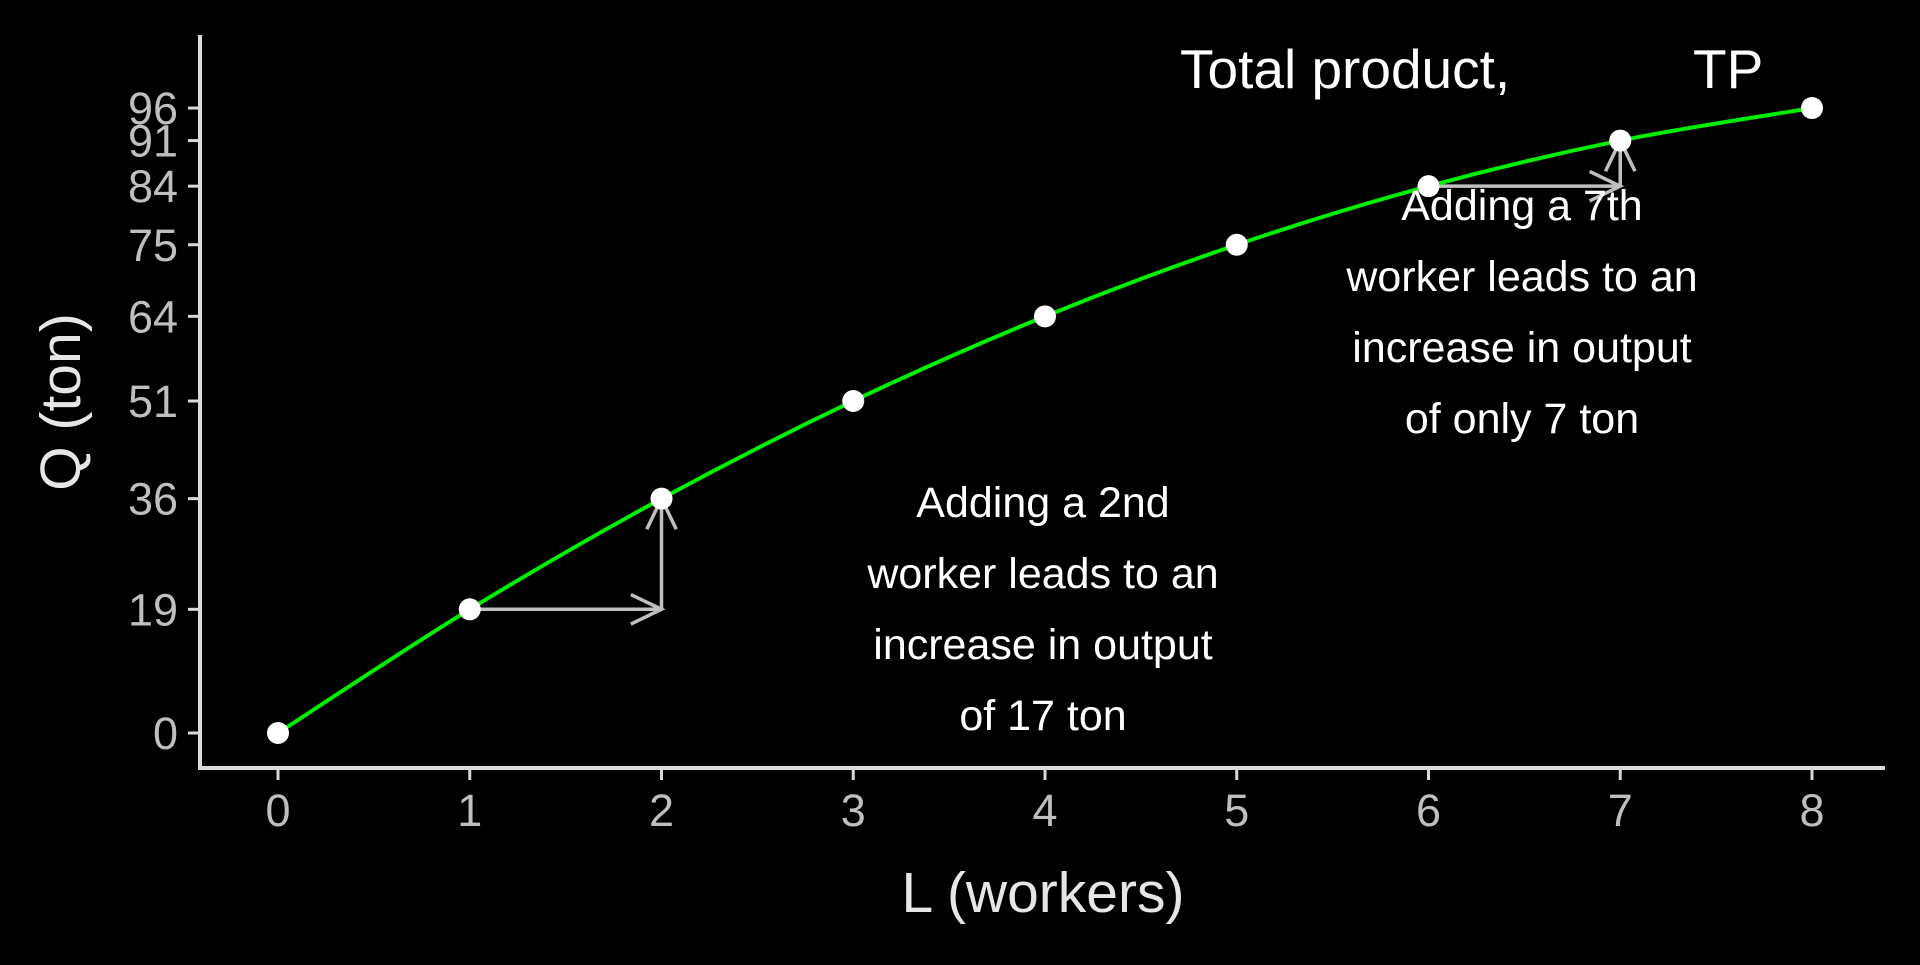 The width and height of the screenshot is (1920, 965). I want to click on chart-title-part-1: Total product,, so click(1345, 69).